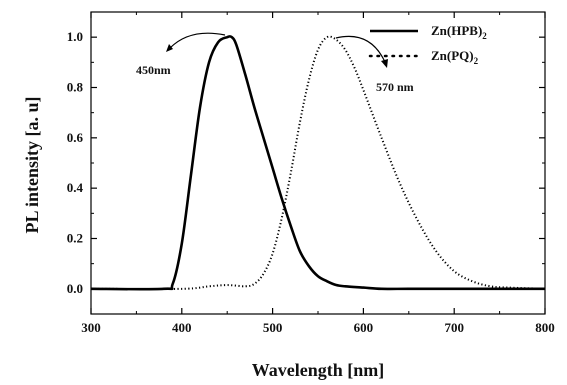  Describe the element at coordinates (318, 370) in the screenshot. I see `x-axis-title: Wavelength [nm]` at that location.